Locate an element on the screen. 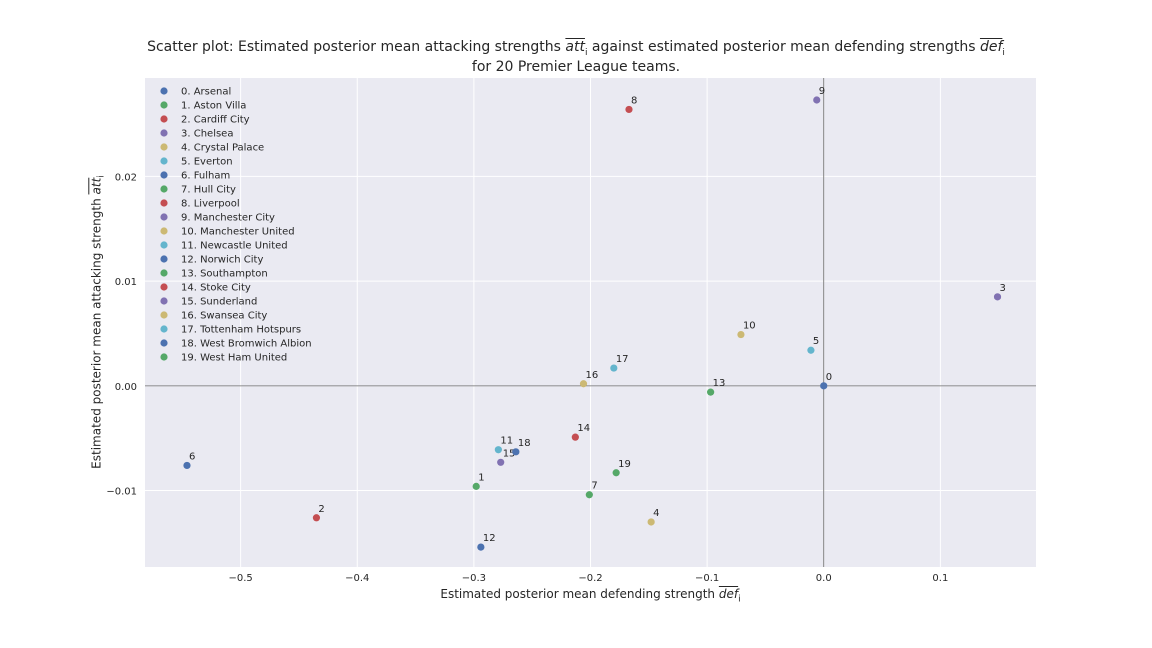 This screenshot has width=1152, height=648. point-annotation: 4 is located at coordinates (656, 513).